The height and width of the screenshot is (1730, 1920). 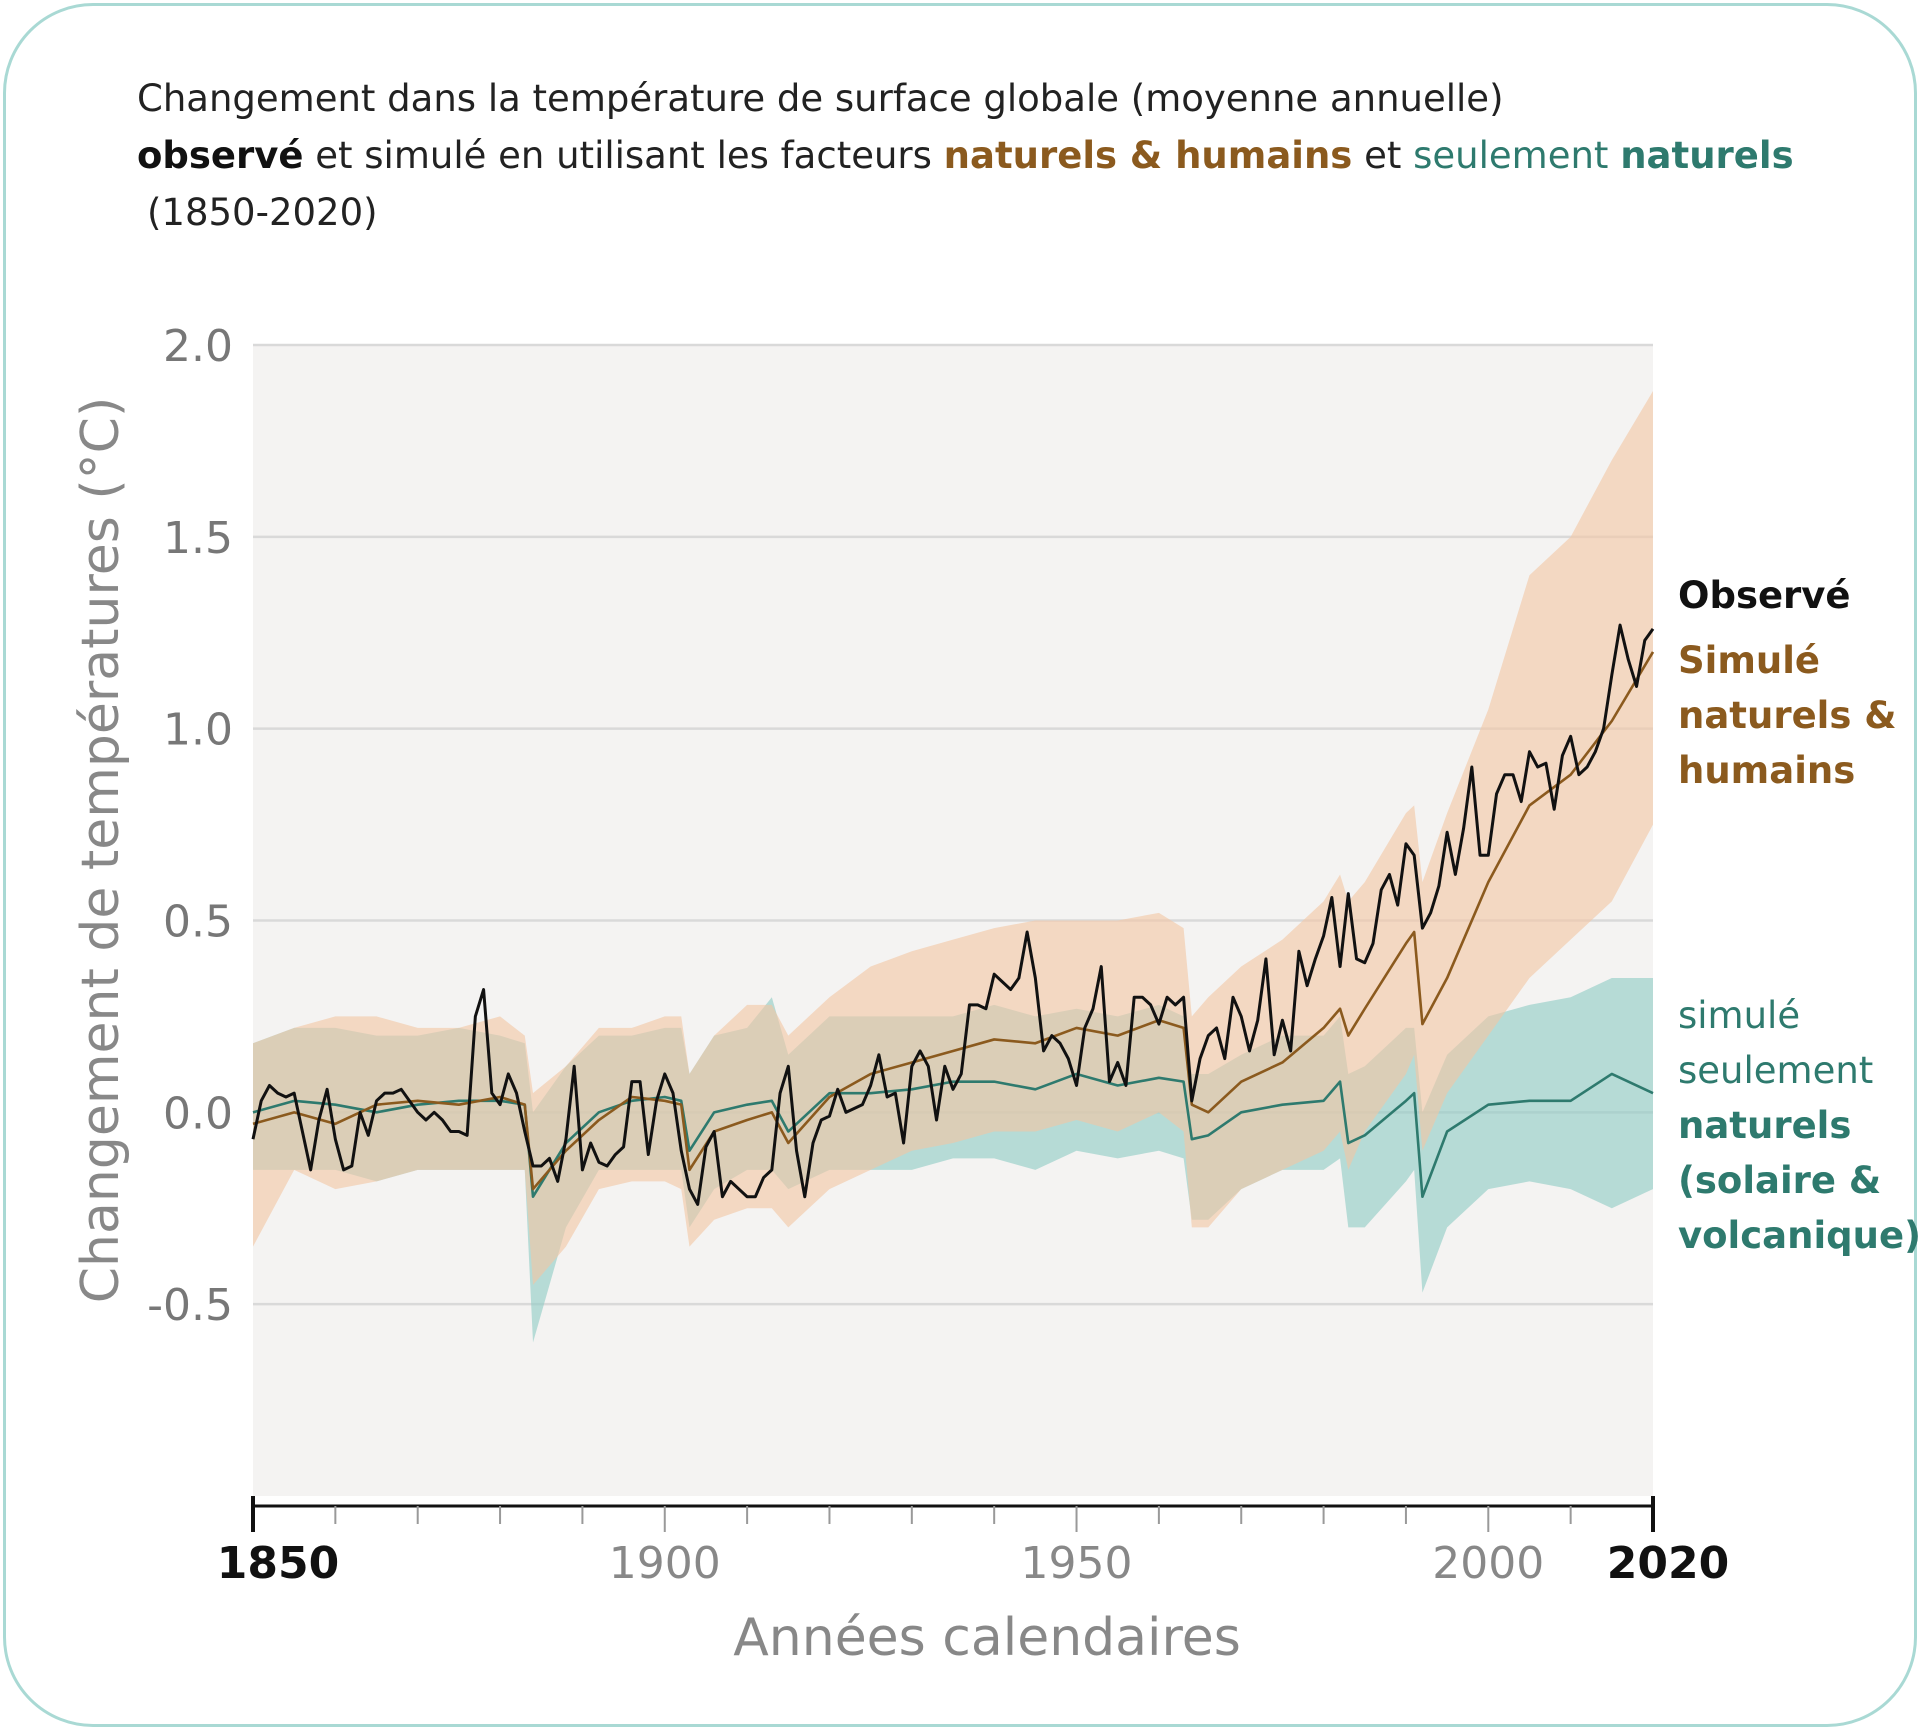 What do you see at coordinates (1383, 155) in the screenshot?
I see `title-text: et` at bounding box center [1383, 155].